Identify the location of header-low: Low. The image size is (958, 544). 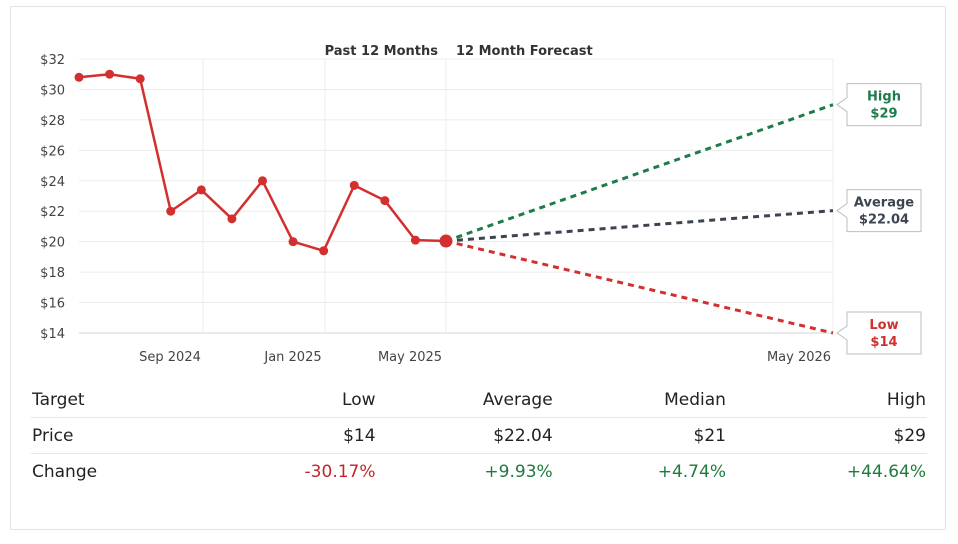
(286, 400).